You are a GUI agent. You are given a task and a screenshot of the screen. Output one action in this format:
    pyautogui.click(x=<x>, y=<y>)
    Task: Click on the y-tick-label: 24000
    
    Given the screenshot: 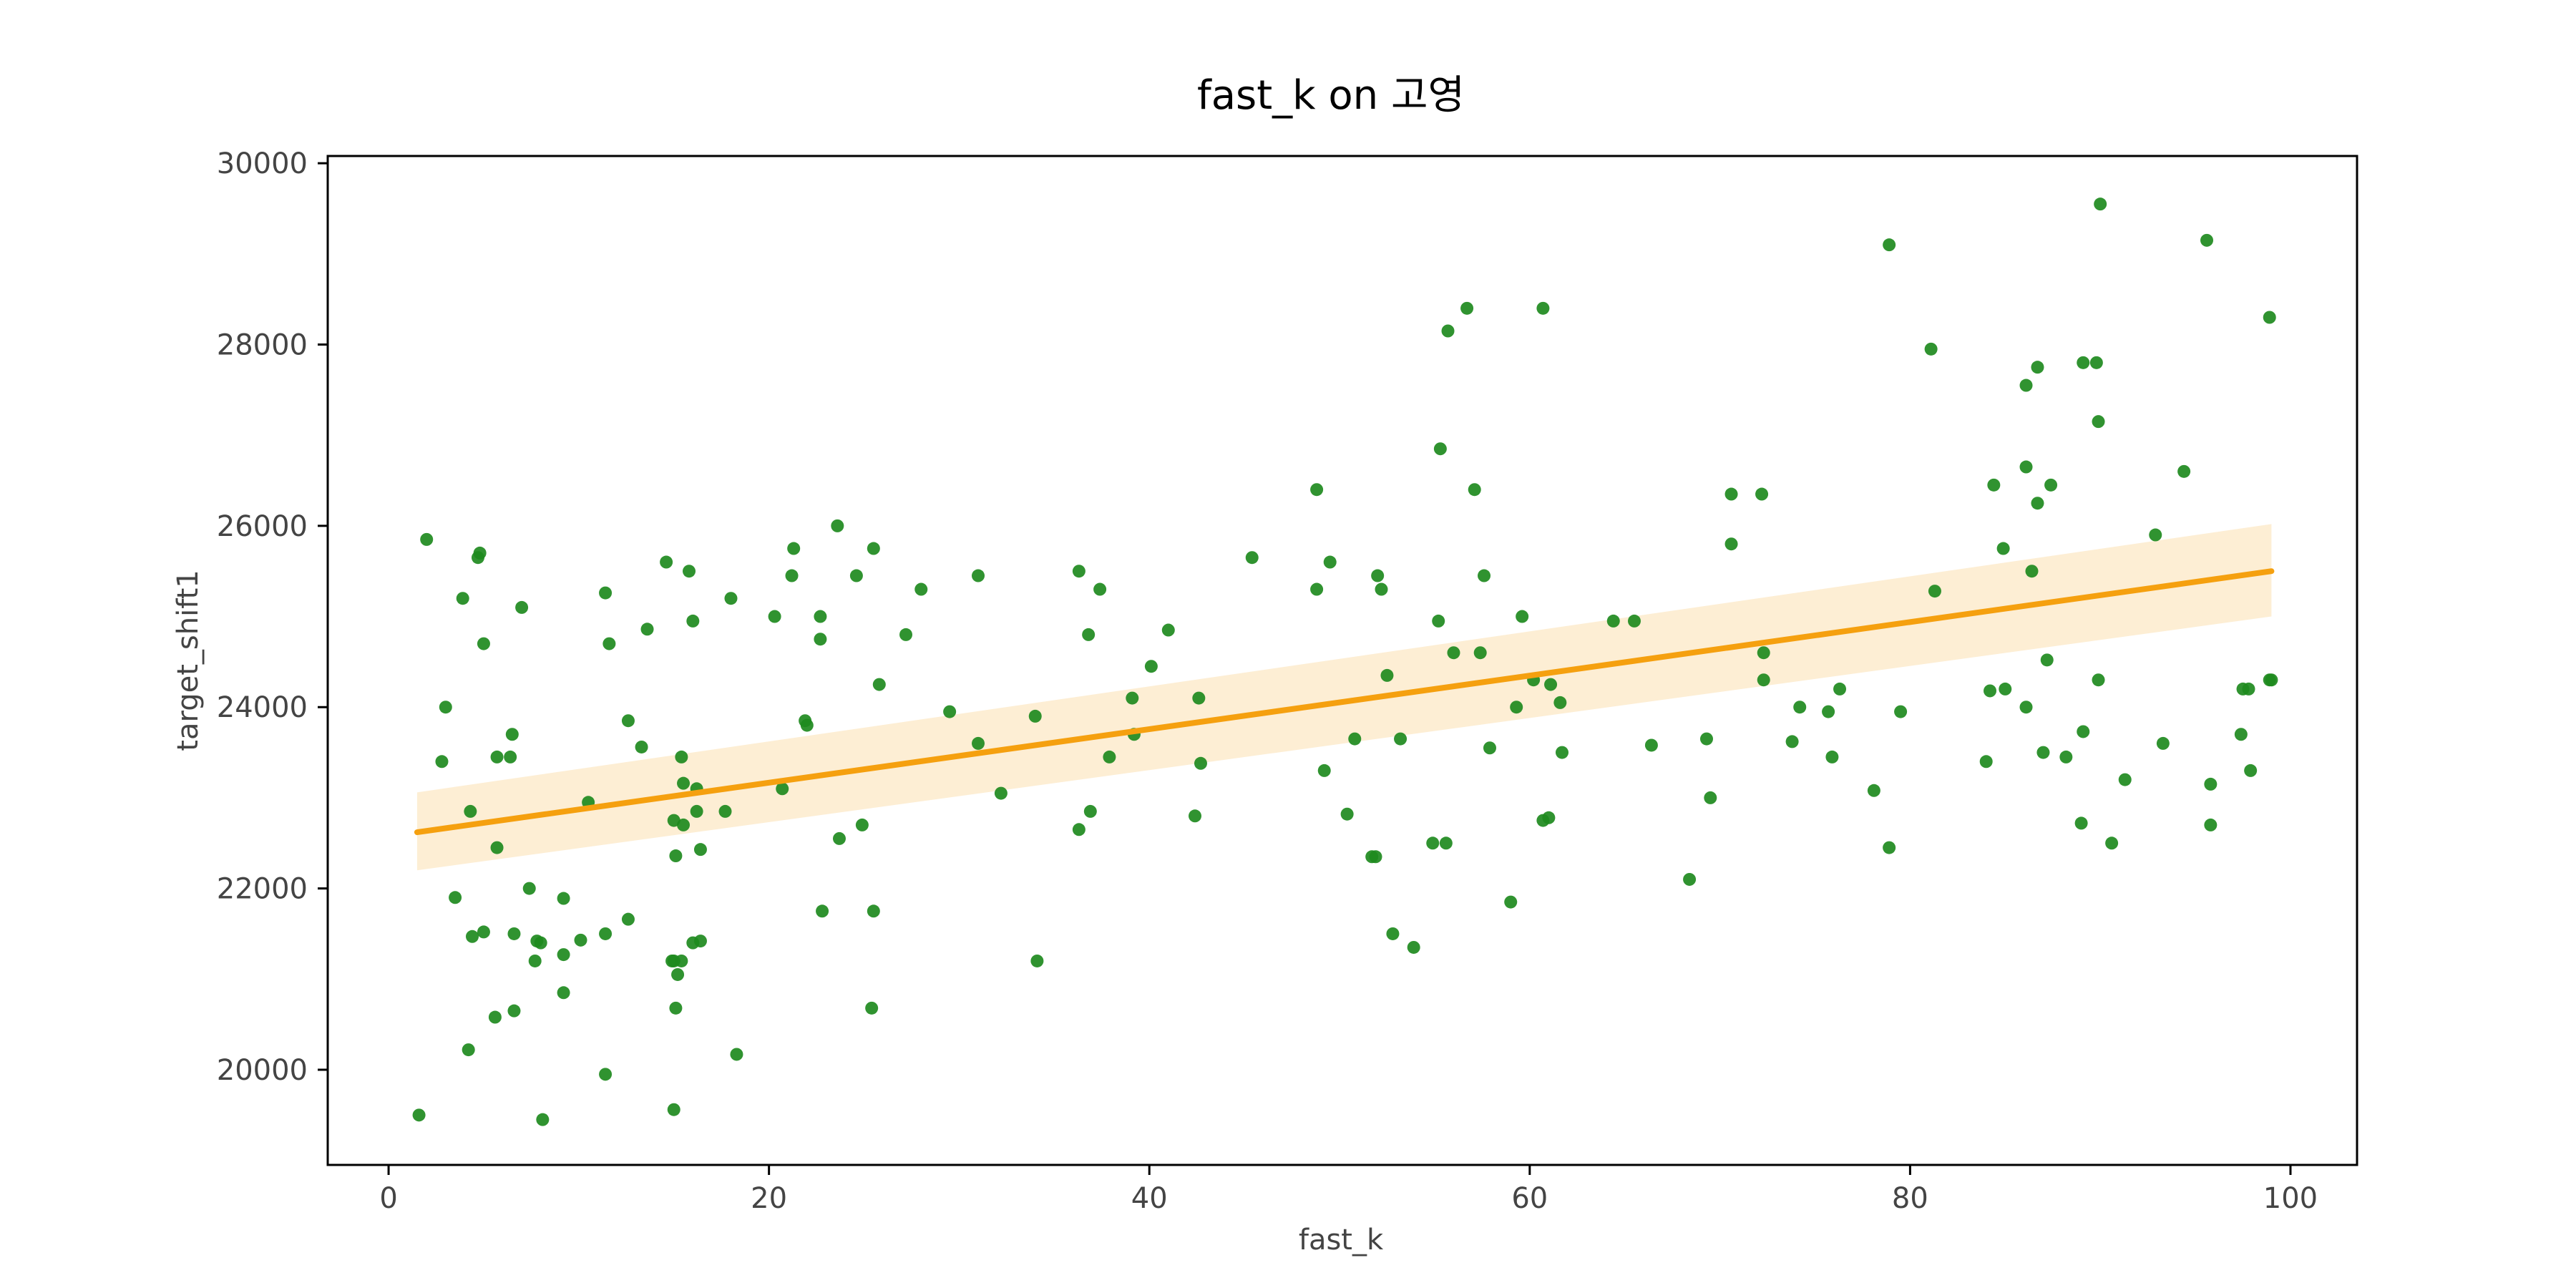 What is the action you would take?
    pyautogui.click(x=262, y=707)
    